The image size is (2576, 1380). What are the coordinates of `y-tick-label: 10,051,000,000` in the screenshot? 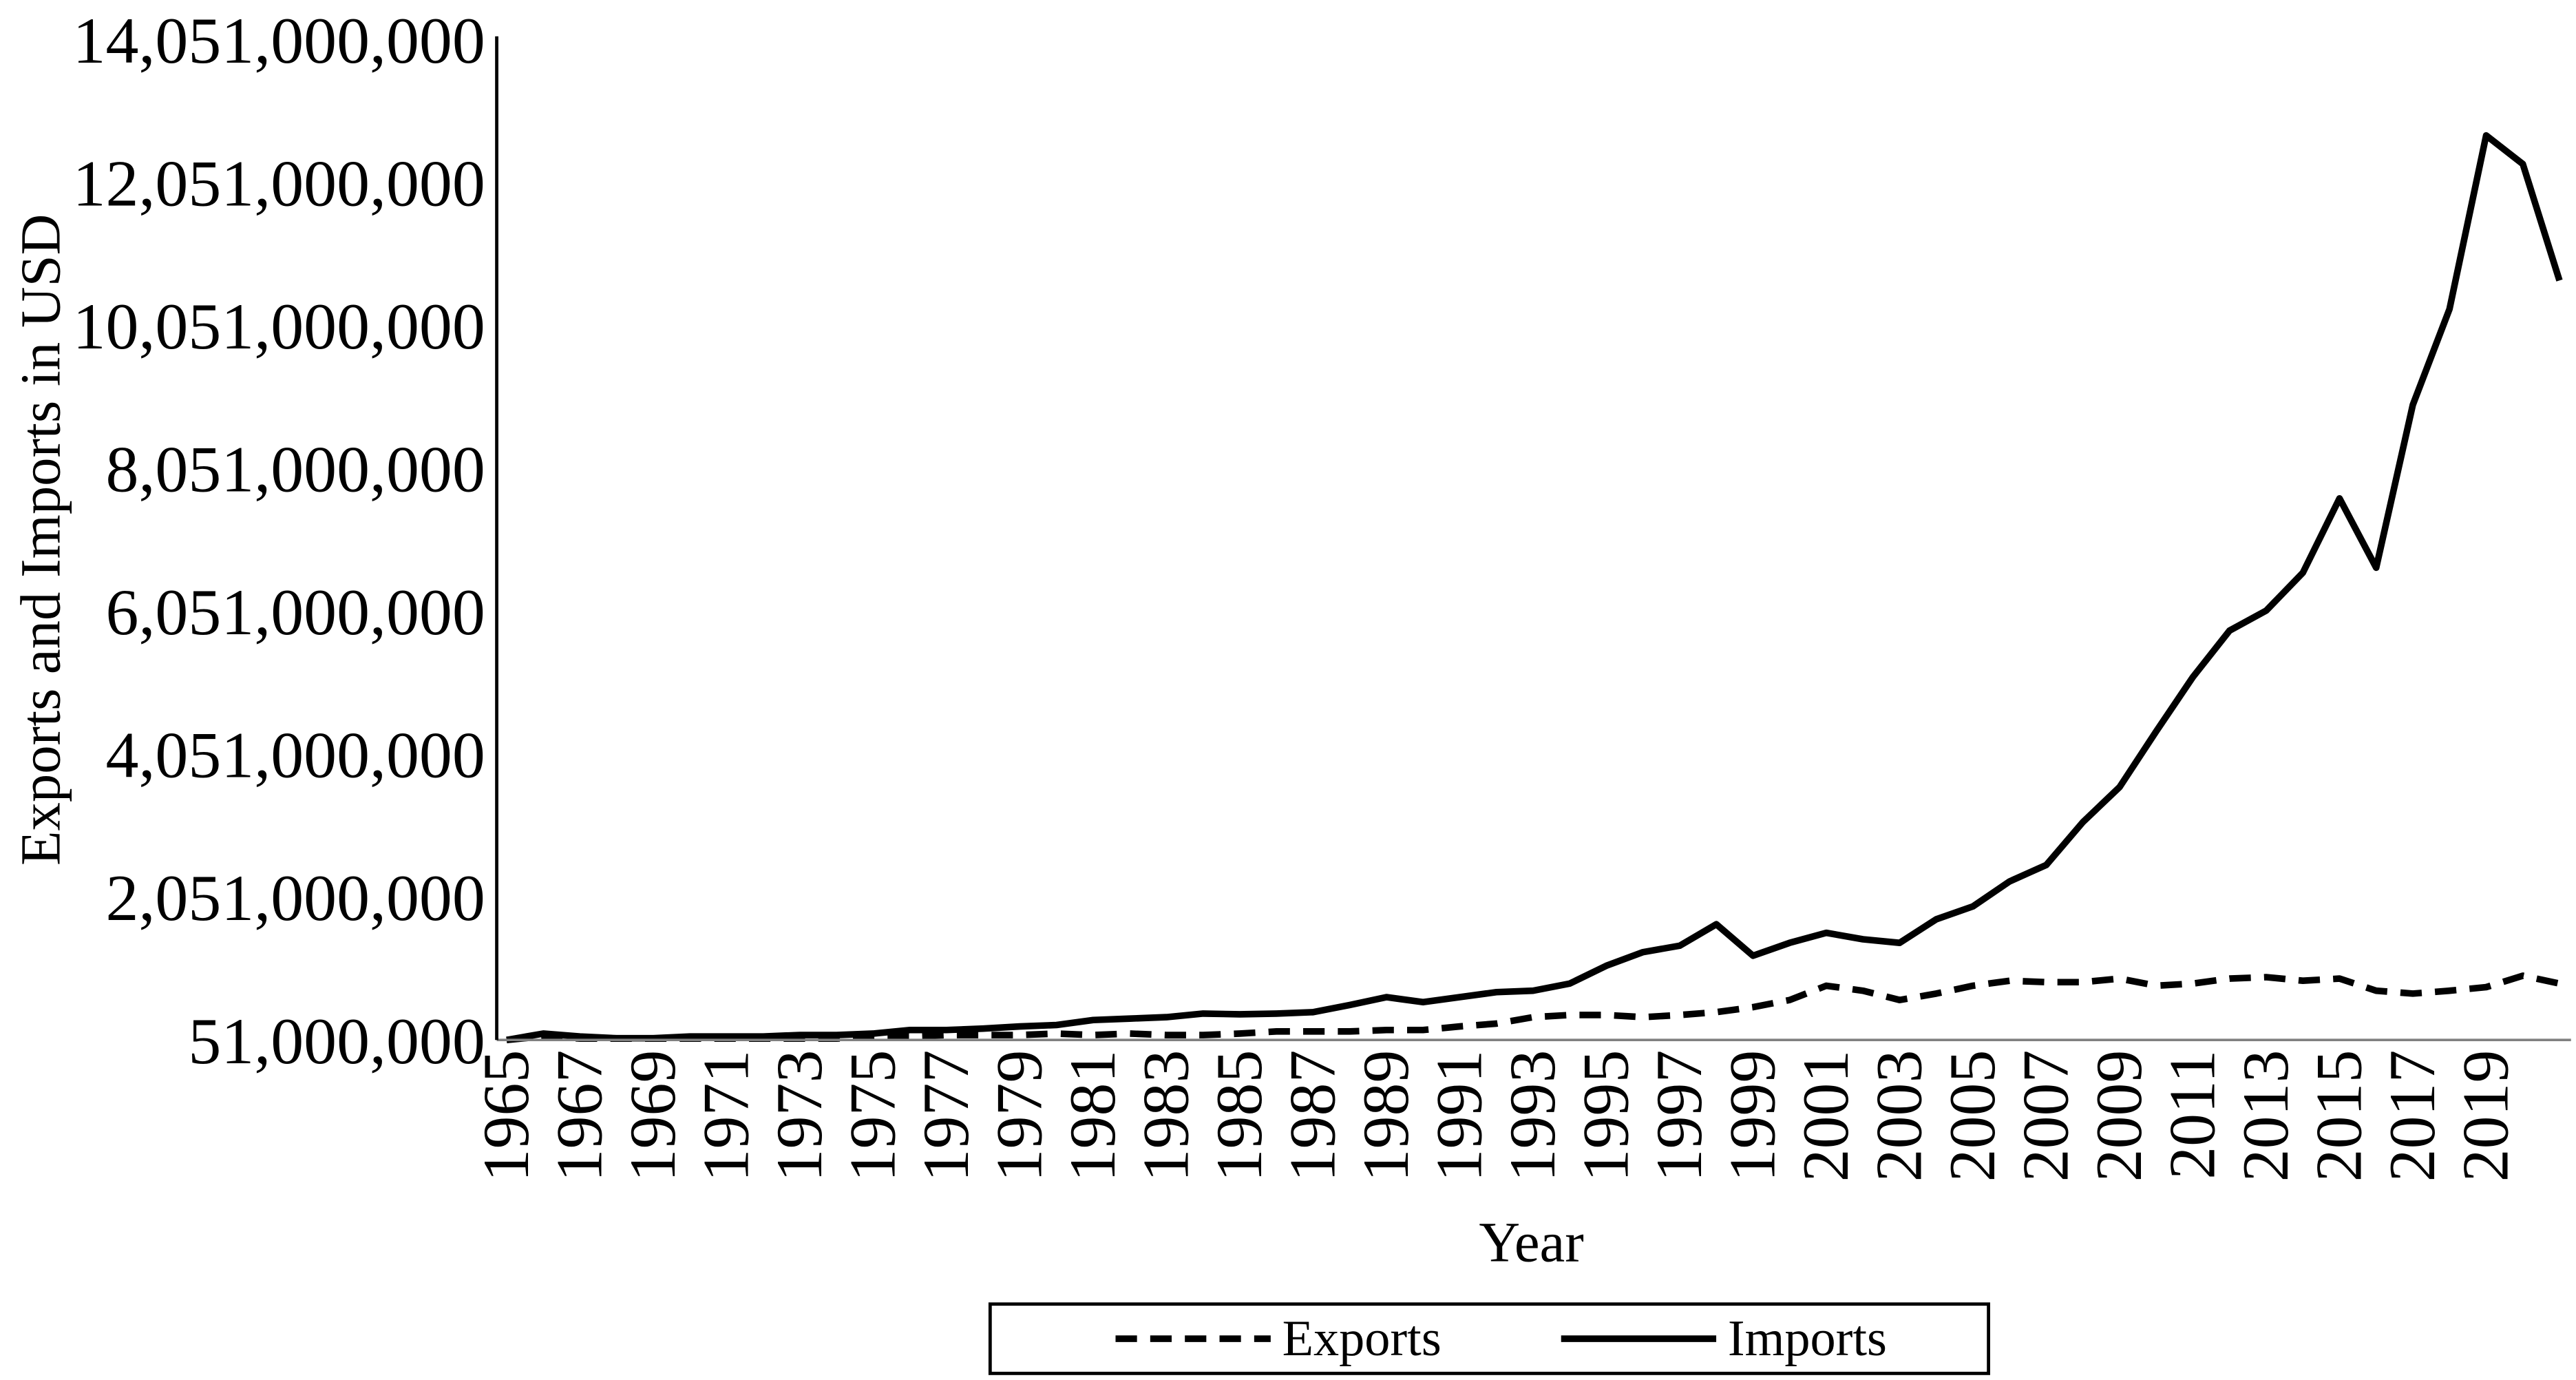 It's located at (279, 326).